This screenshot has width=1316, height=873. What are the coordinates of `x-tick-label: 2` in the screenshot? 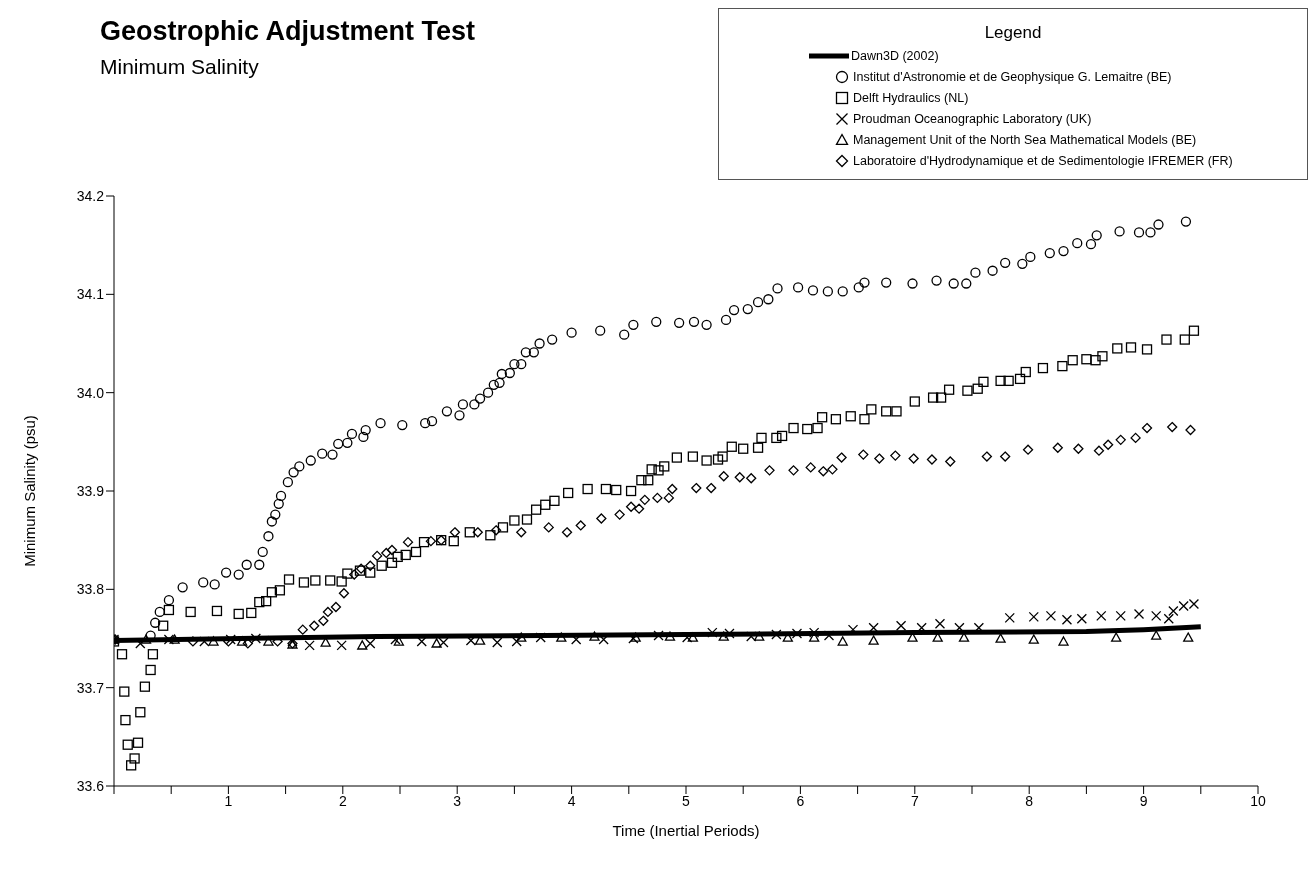 It's located at (342, 800).